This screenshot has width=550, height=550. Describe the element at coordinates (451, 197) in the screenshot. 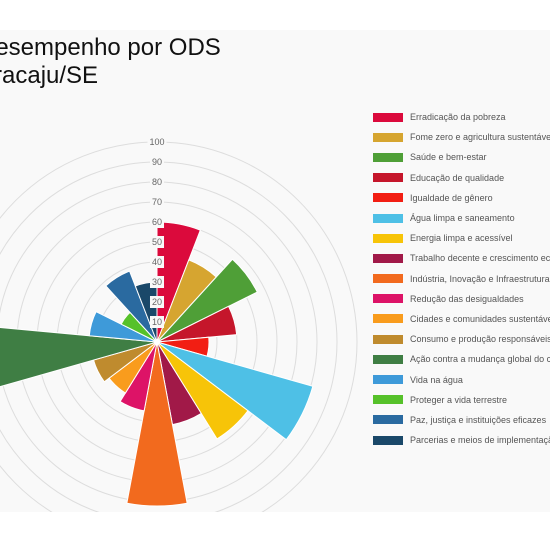

I see `legend-label: Igualdade de gênero` at that location.